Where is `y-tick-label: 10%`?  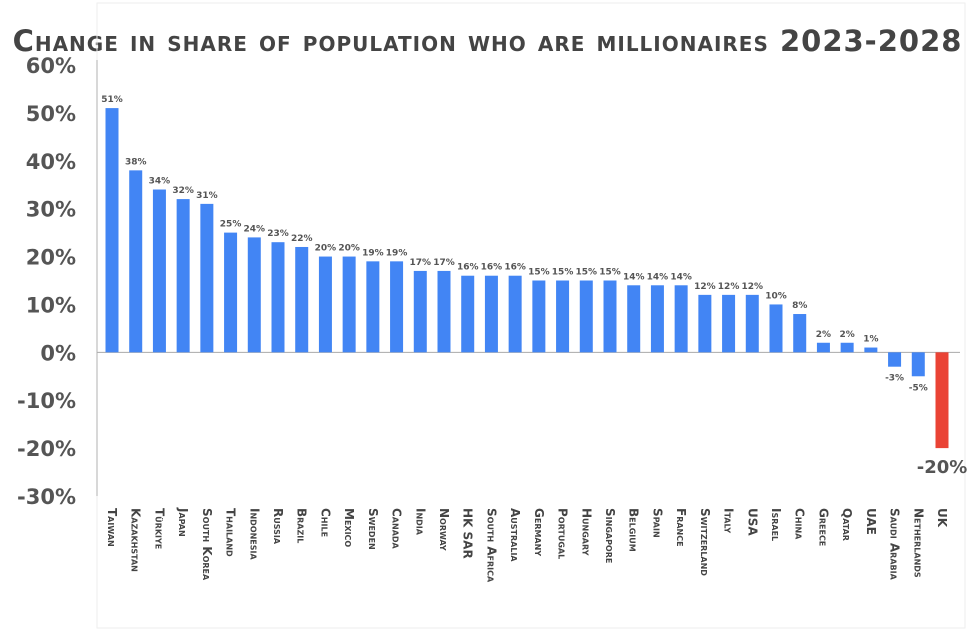 y-tick-label: 10% is located at coordinates (51, 305).